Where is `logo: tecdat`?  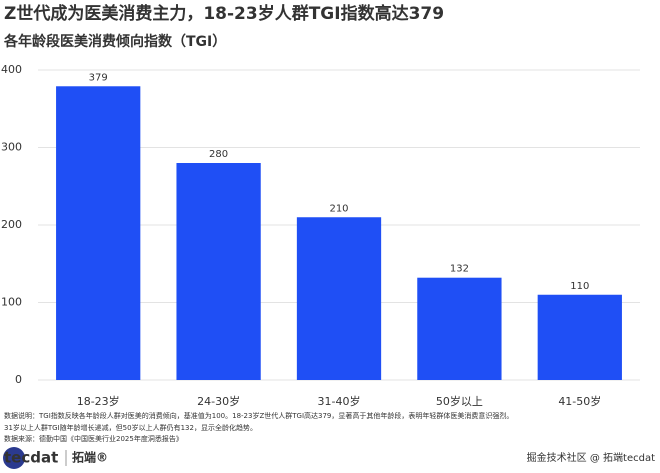
logo: tecdat is located at coordinates (31, 458).